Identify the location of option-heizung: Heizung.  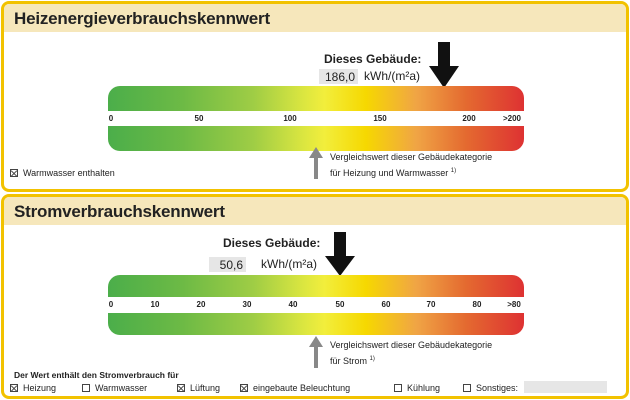
(33, 388).